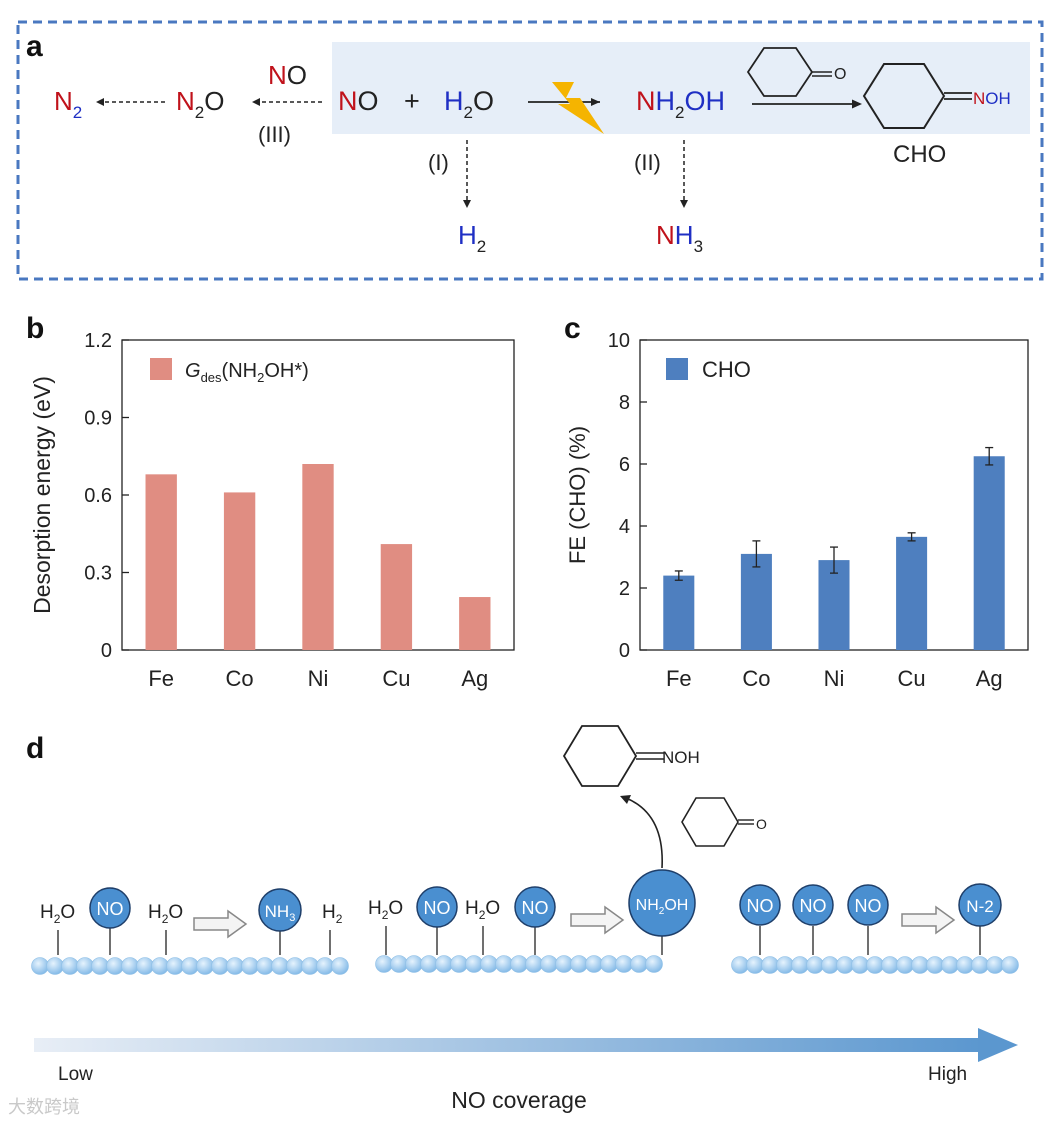 The width and height of the screenshot is (1061, 1127). What do you see at coordinates (35, 748) in the screenshot?
I see `panel-d-label: d` at bounding box center [35, 748].